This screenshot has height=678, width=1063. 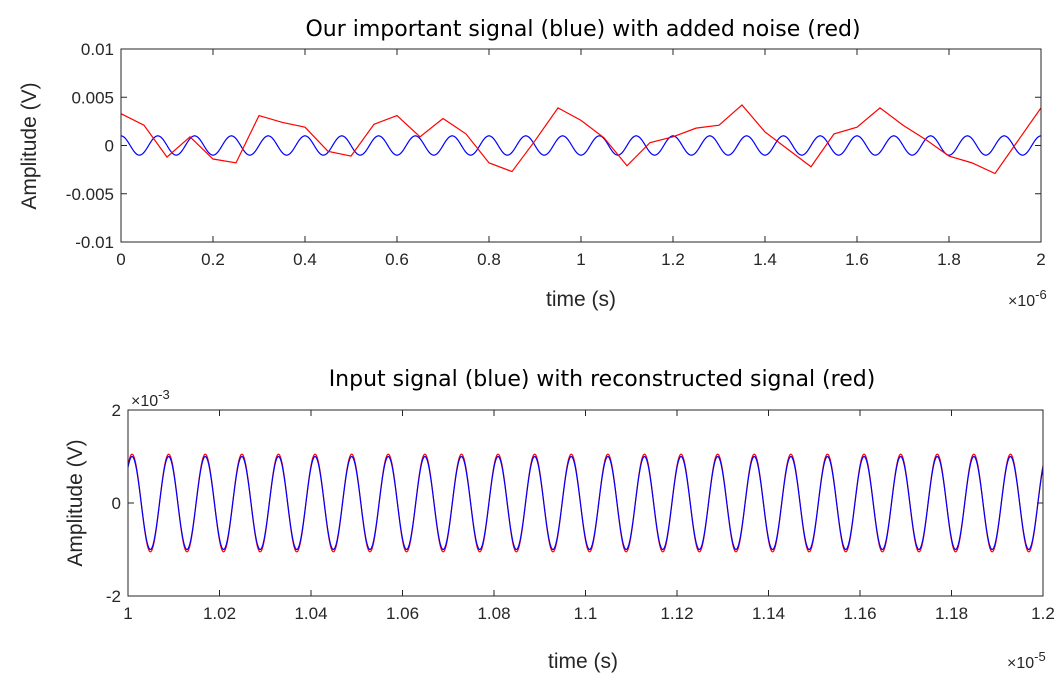 I want to click on bottom-plot-series-input, so click(x=585, y=503).